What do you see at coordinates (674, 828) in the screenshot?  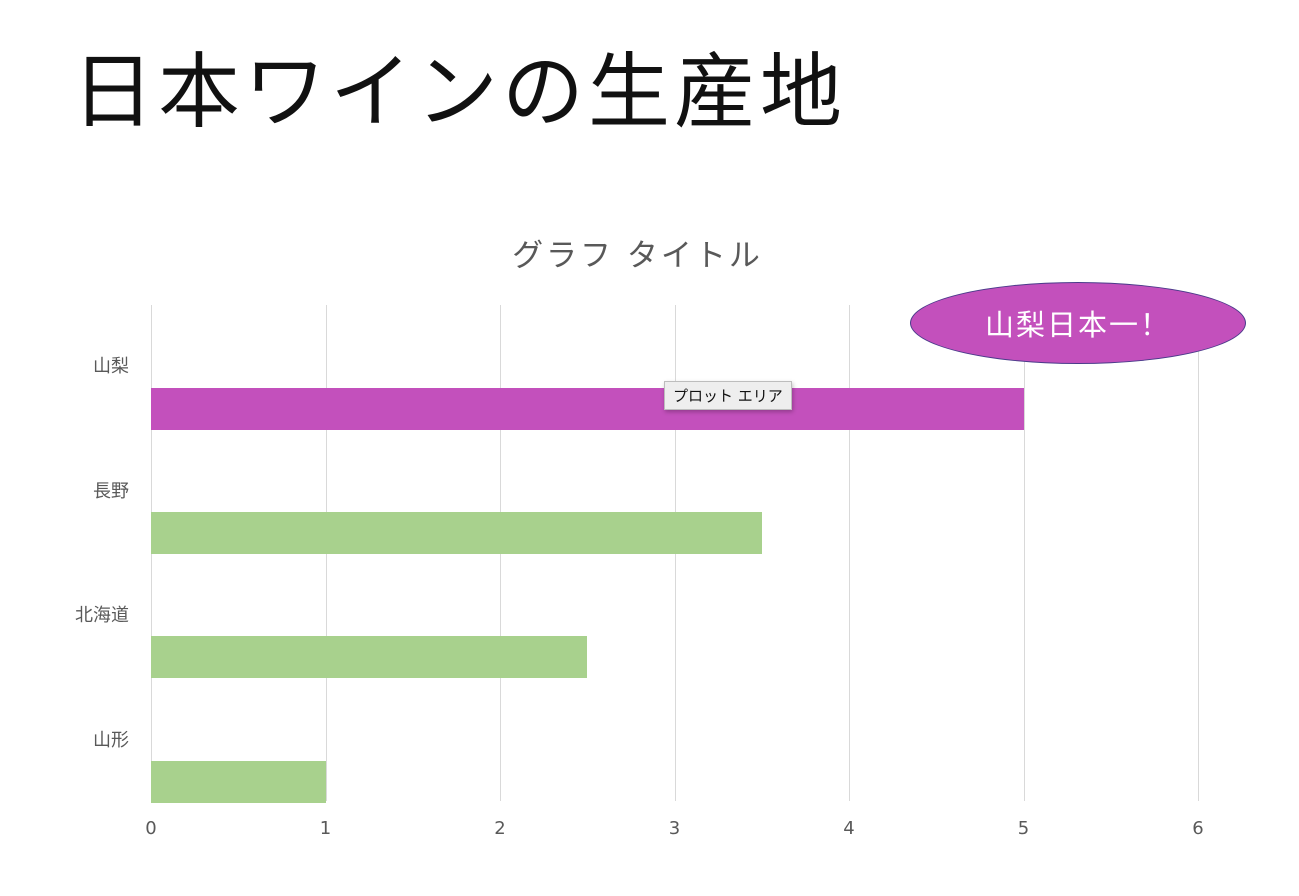 I see `x-tick-3: 3` at bounding box center [674, 828].